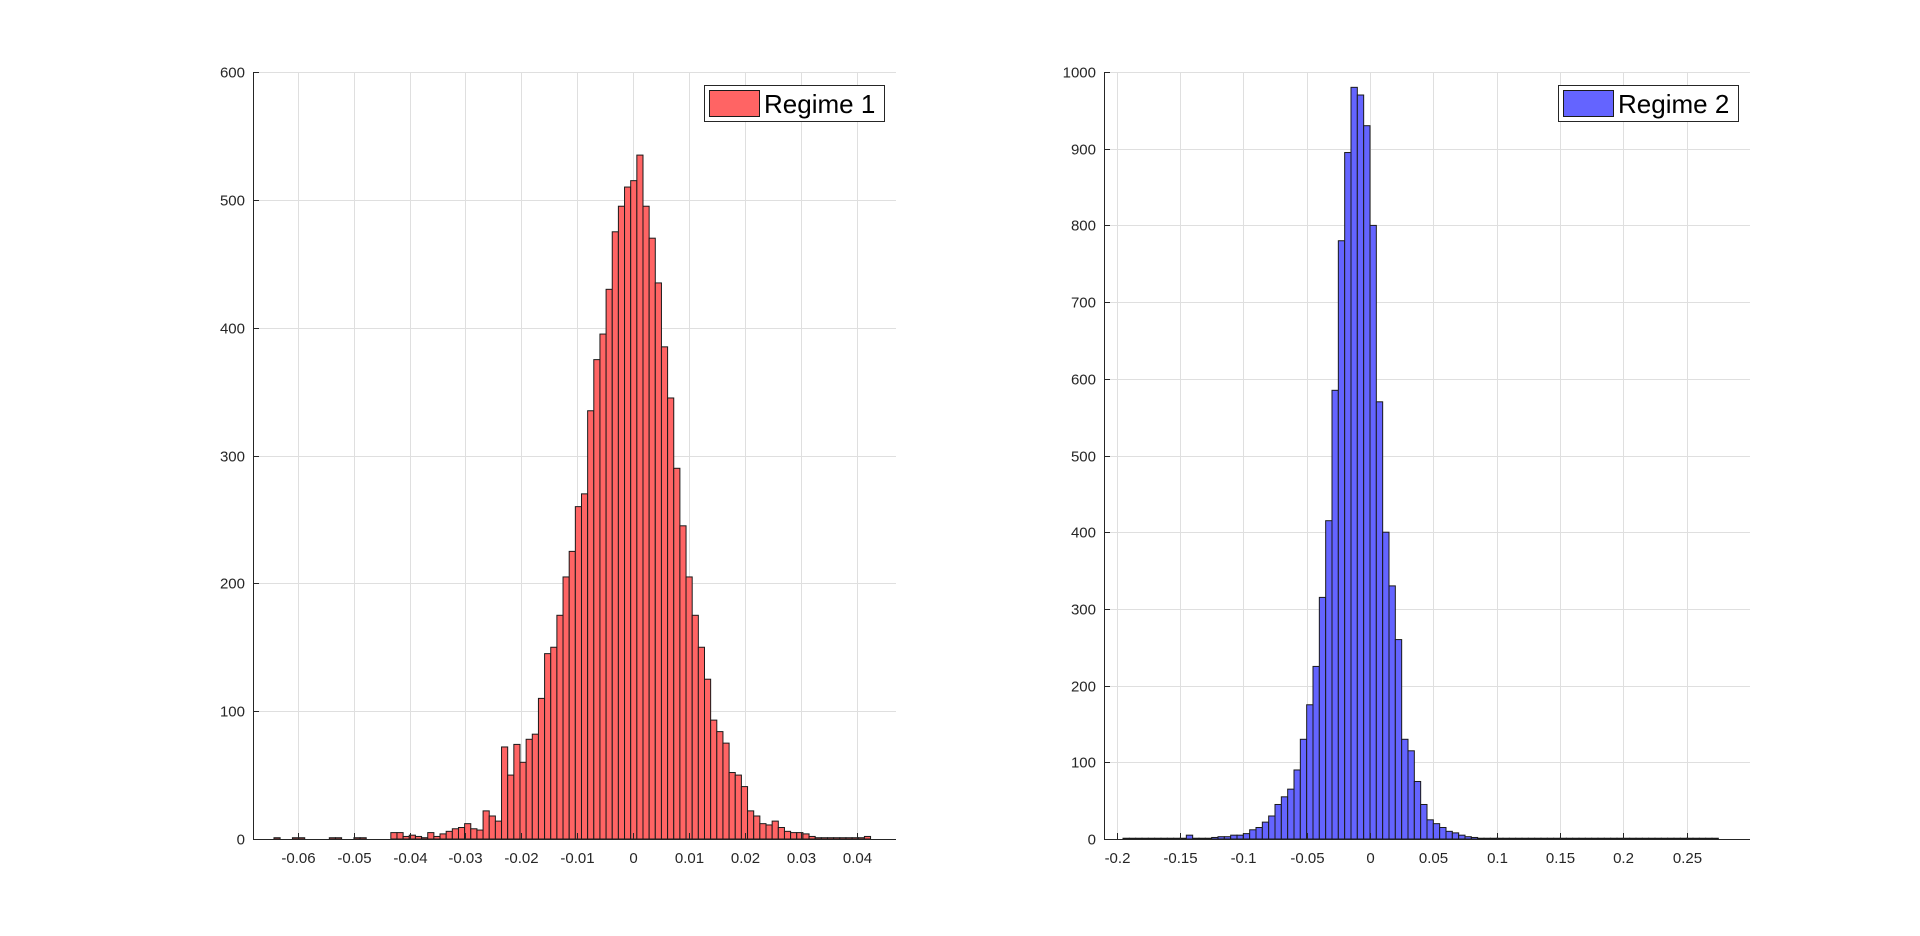 Image resolution: width=1920 pixels, height=936 pixels. What do you see at coordinates (1079, 73) in the screenshot?
I see `y-tick-label: 1000` at bounding box center [1079, 73].